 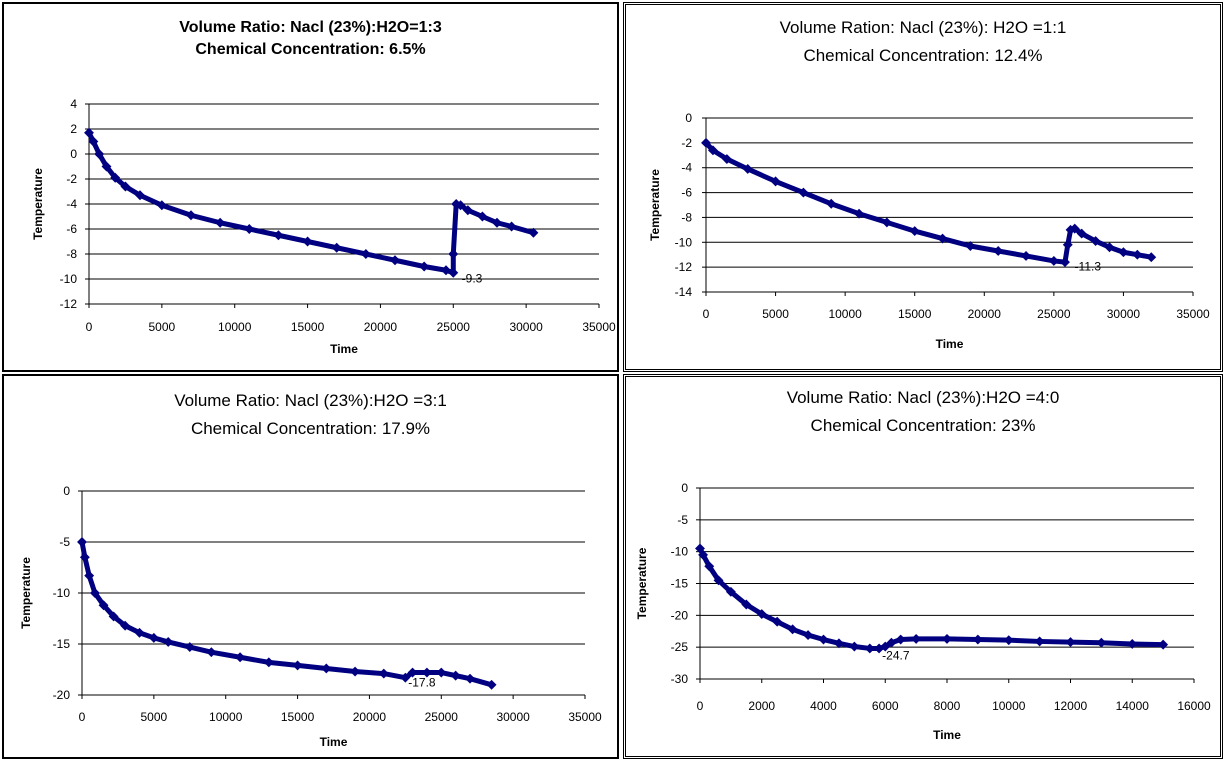 What do you see at coordinates (310, 400) in the screenshot?
I see `chart-title-line: Volume Ratio: Nacl (23%):H2O =3:1` at bounding box center [310, 400].